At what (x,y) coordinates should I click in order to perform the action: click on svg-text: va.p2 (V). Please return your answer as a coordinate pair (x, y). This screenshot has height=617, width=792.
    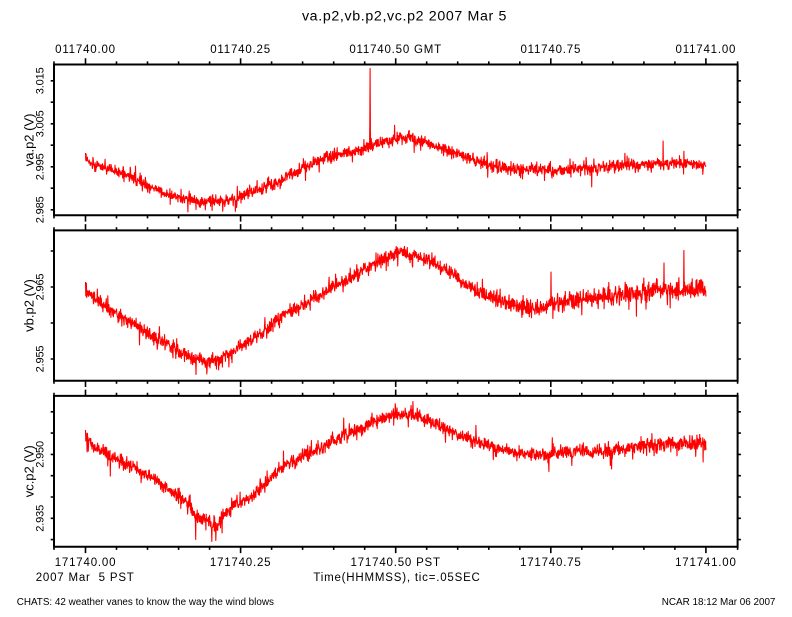
    Looking at the image, I should click on (29, 140).